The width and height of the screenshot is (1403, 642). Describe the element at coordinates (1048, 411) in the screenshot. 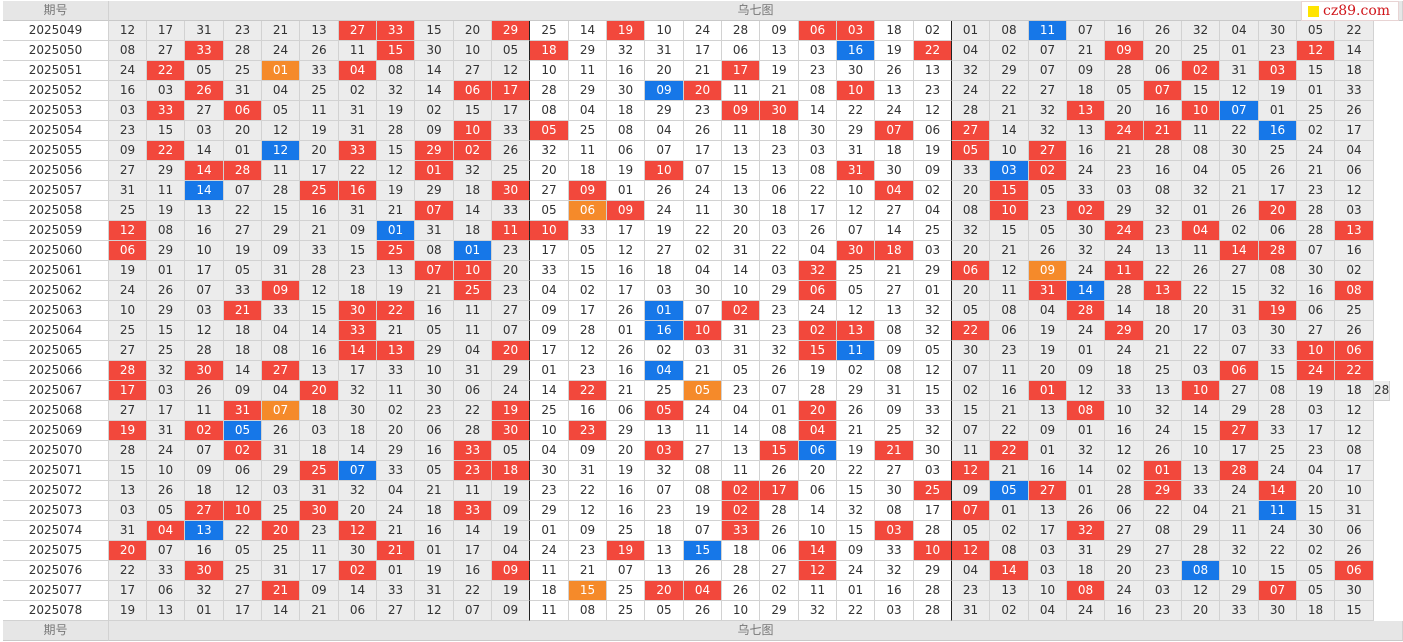

I see `number-cell: 13` at that location.